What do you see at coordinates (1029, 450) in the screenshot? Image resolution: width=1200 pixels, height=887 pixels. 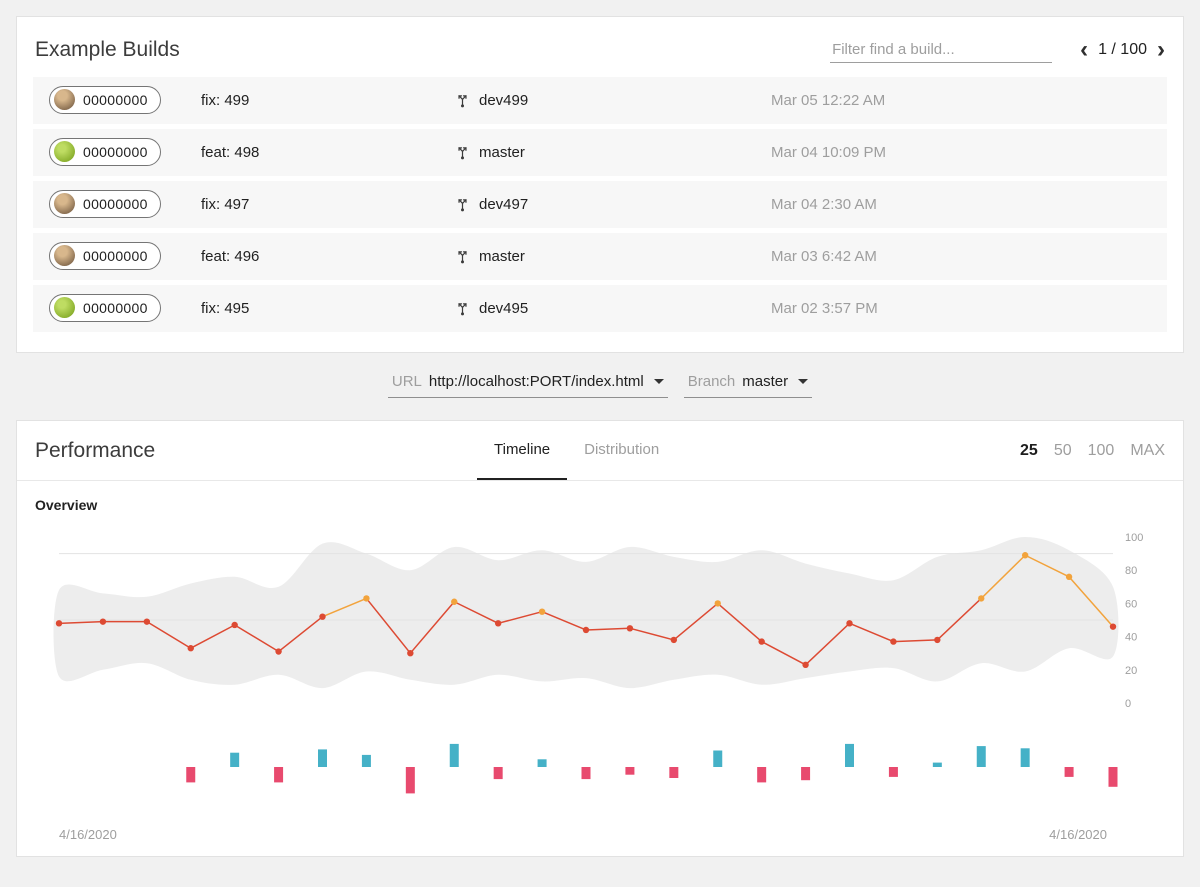 I see `limit-25: 25` at bounding box center [1029, 450].